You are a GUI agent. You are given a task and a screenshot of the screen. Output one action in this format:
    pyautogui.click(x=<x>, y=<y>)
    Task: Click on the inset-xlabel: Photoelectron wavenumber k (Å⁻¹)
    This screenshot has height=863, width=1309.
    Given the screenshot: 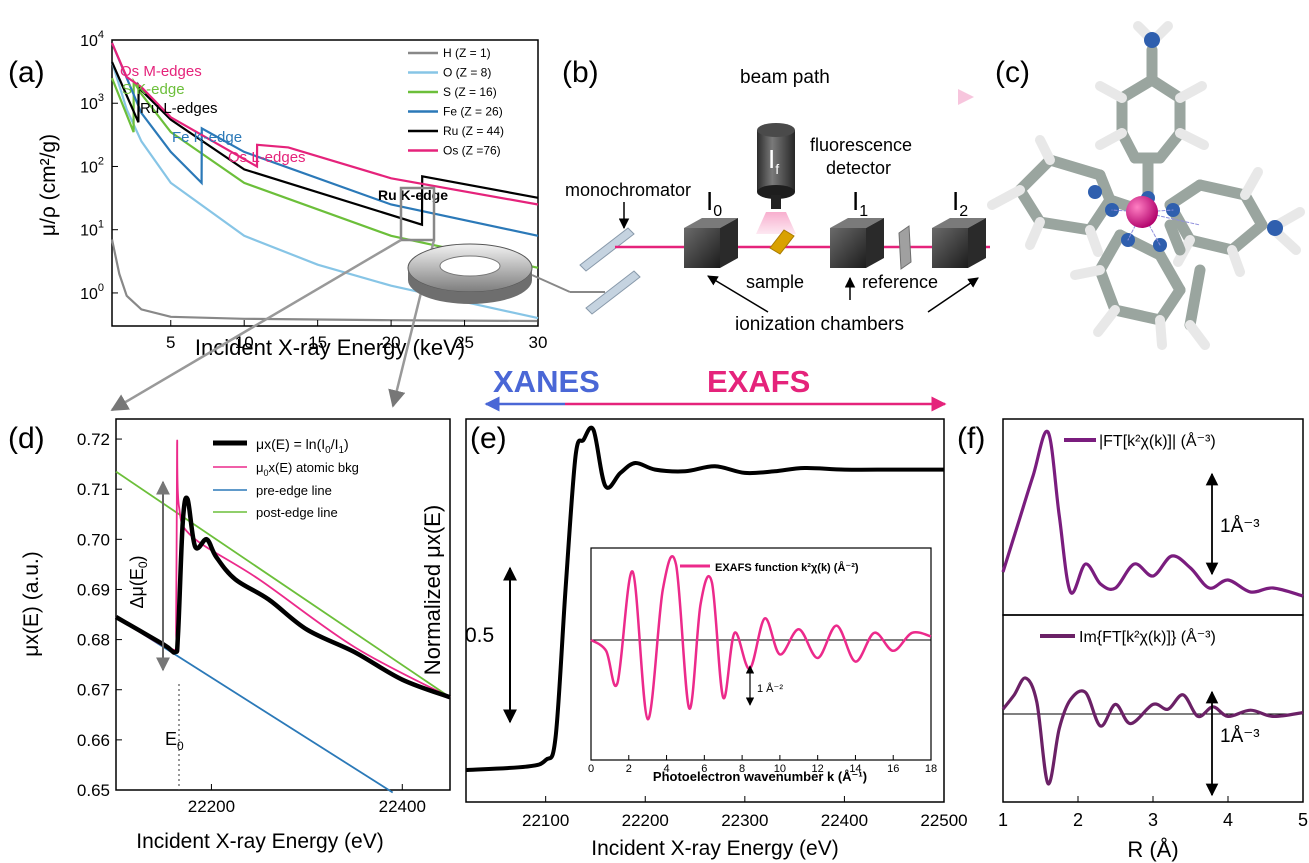 What is the action you would take?
    pyautogui.click(x=760, y=776)
    